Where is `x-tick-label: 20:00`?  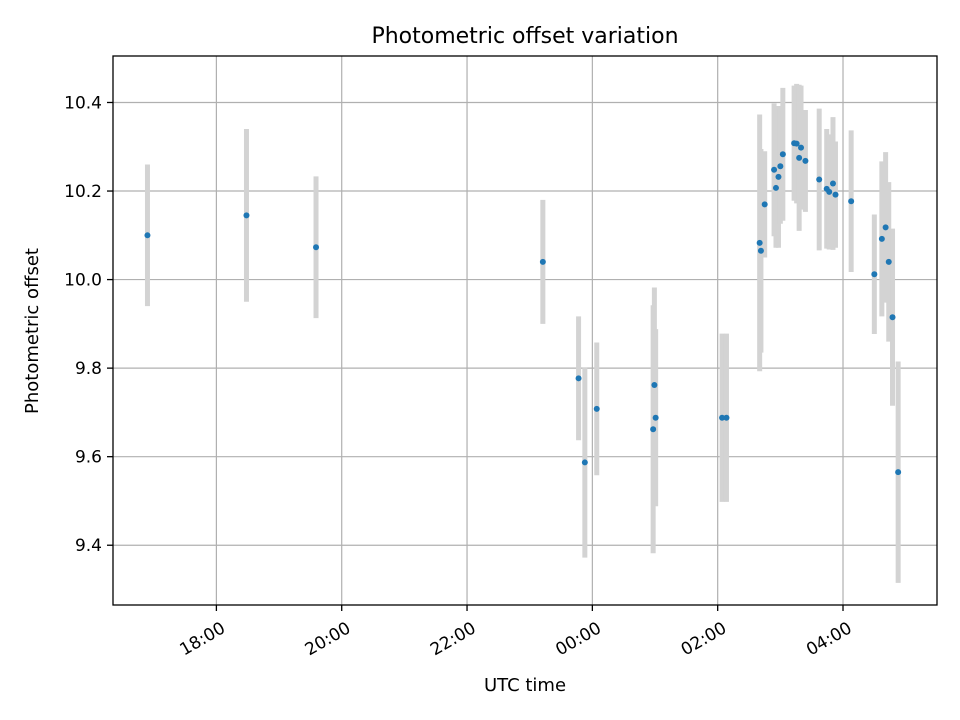
x-tick-label: 20:00 is located at coordinates (328, 639).